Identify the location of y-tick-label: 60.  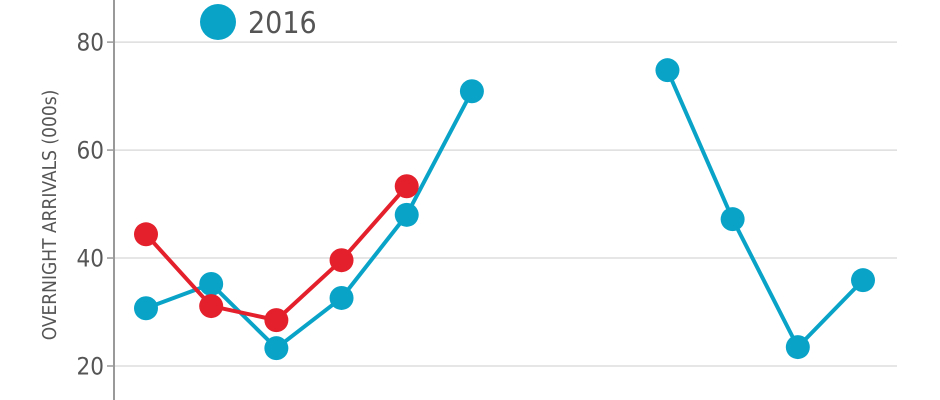
(90, 150).